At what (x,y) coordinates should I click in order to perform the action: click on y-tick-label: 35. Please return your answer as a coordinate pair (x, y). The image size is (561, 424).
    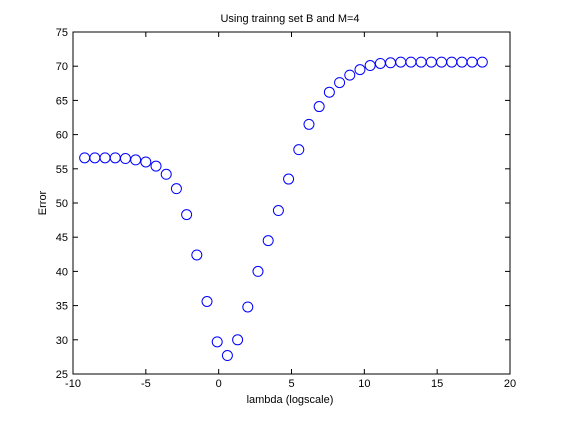
    Looking at the image, I should click on (62, 307).